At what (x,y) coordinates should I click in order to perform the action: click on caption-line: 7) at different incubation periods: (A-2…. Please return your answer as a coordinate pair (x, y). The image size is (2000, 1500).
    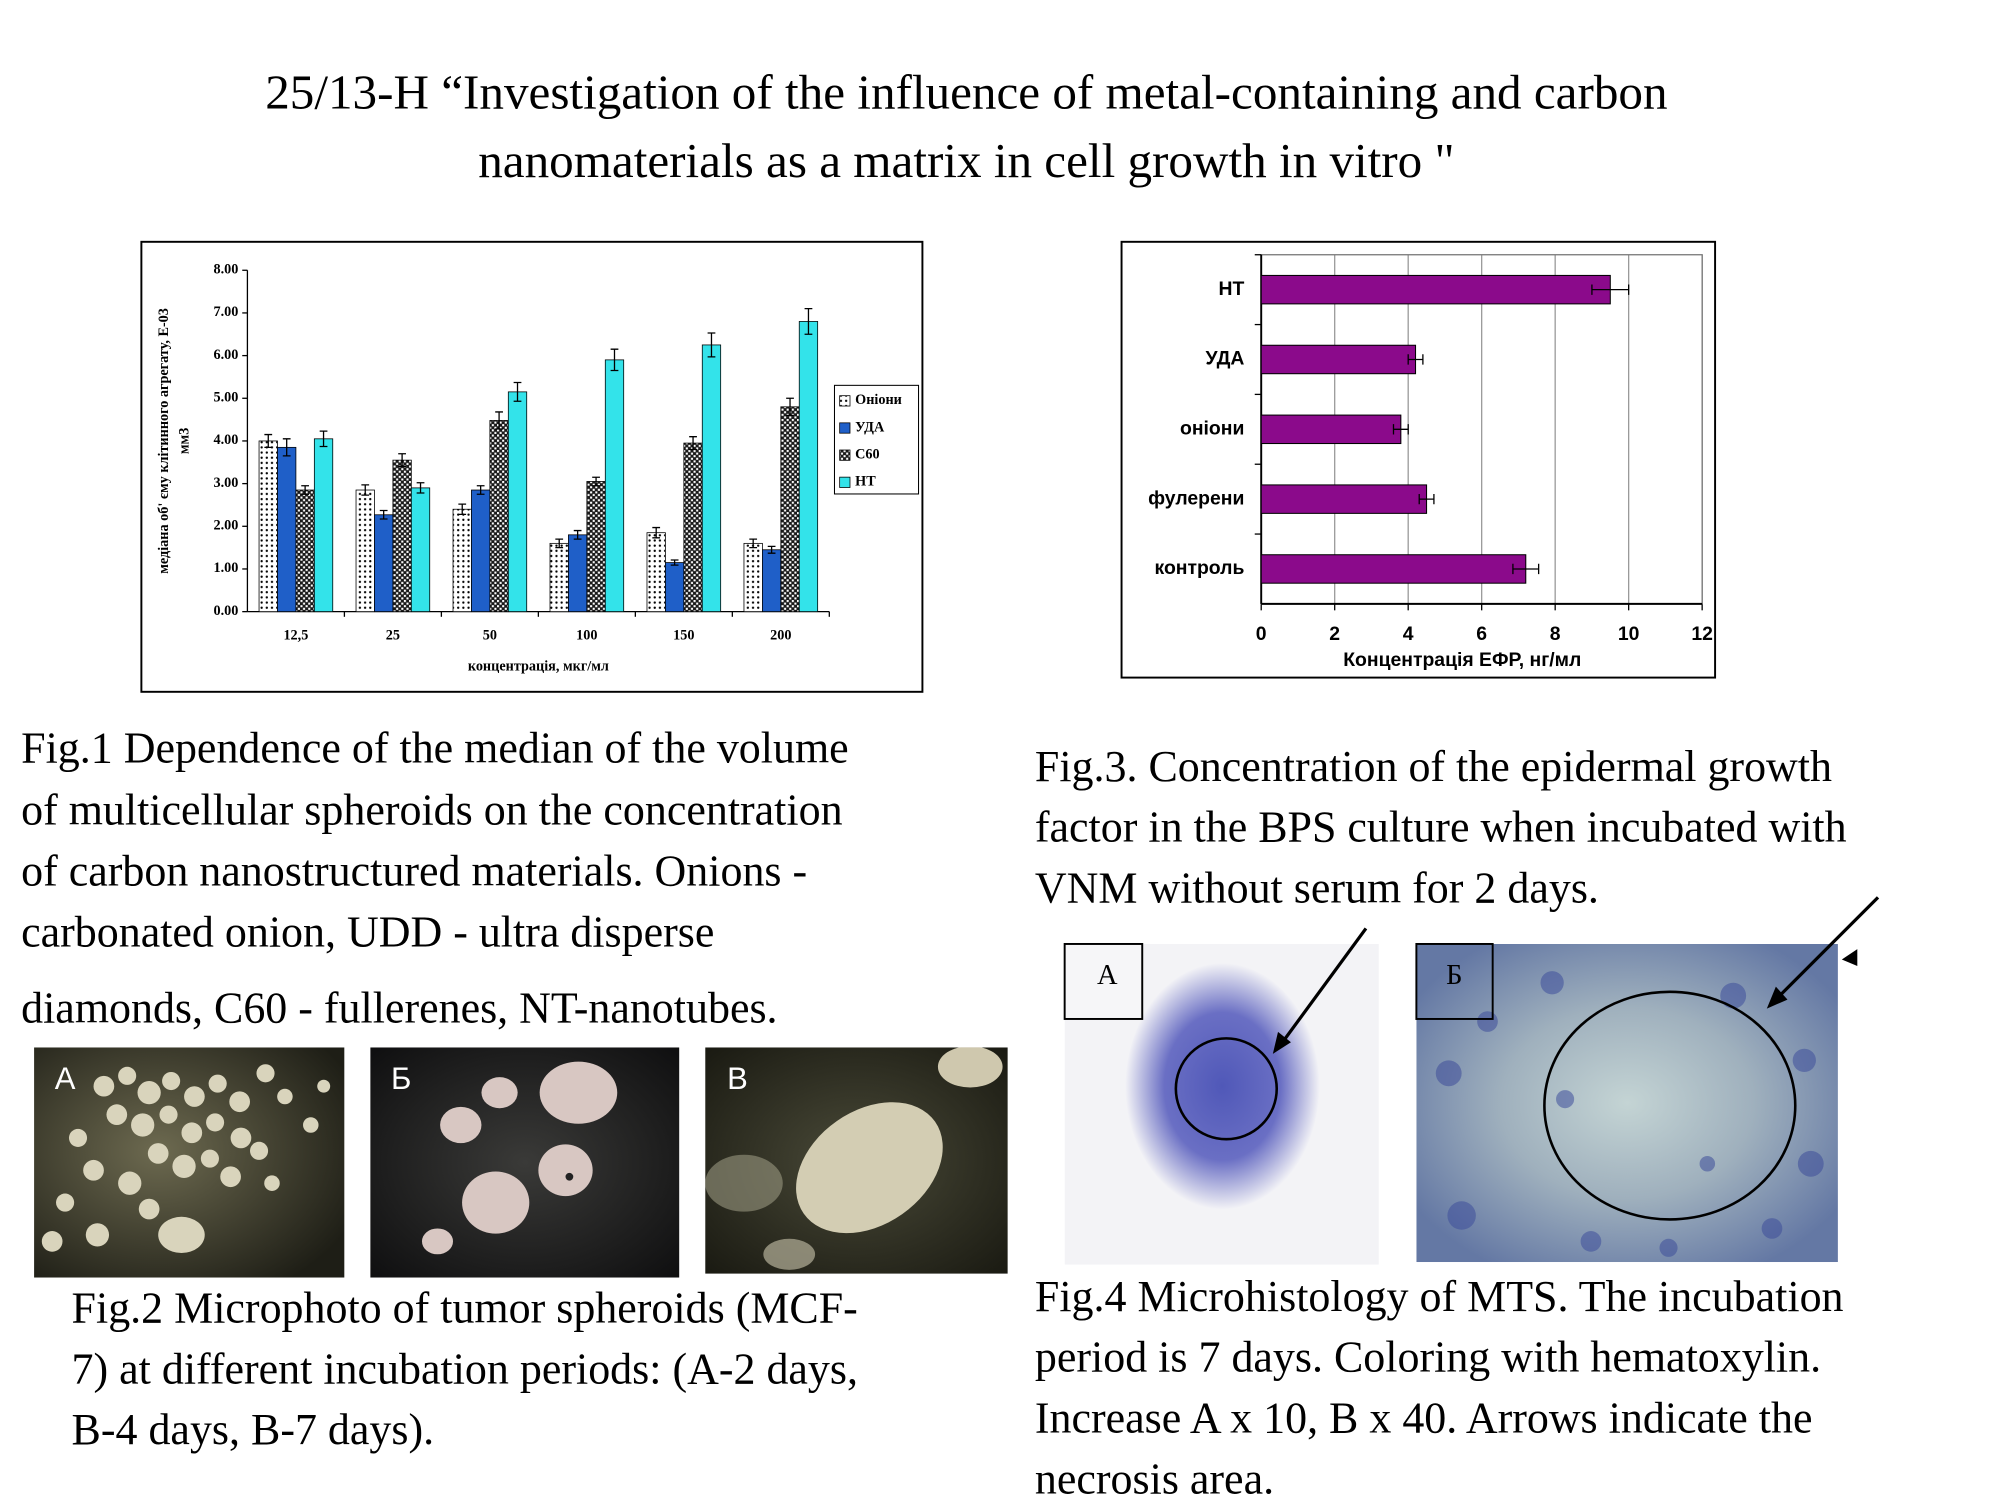
    Looking at the image, I should click on (465, 1368).